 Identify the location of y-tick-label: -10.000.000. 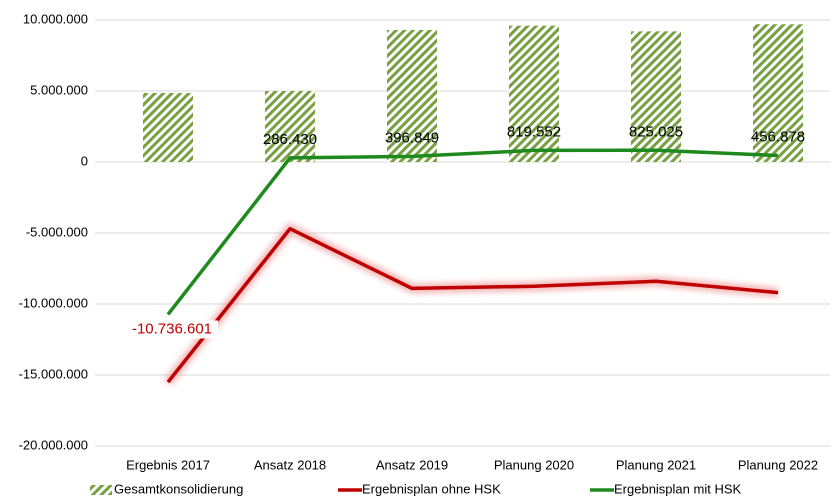
(53, 302).